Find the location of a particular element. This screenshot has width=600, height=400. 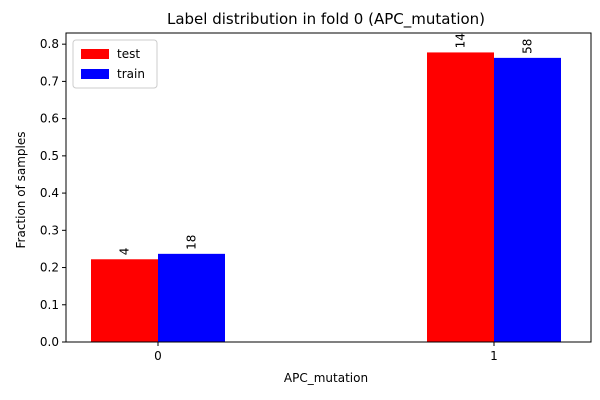

y-axis-label: Fraction of samples is located at coordinates (21, 190).